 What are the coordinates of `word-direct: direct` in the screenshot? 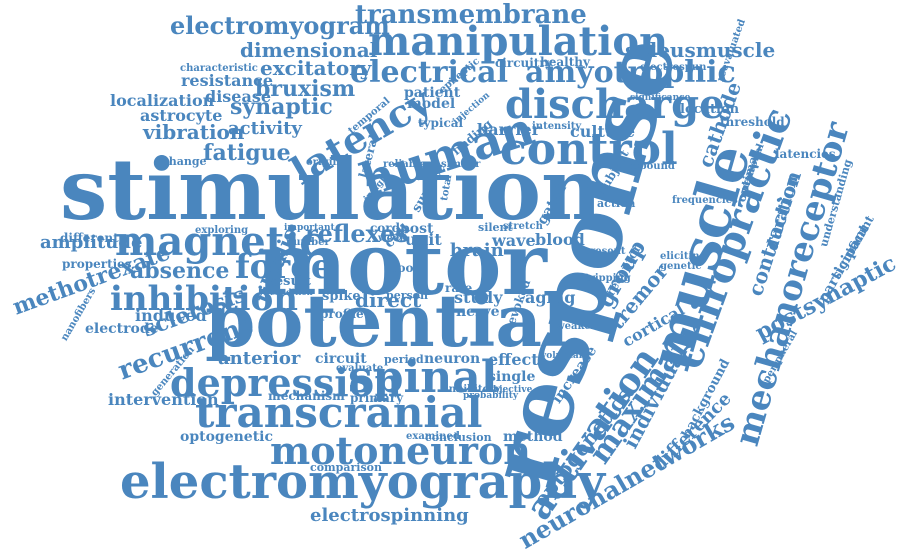 It's located at (388, 300).